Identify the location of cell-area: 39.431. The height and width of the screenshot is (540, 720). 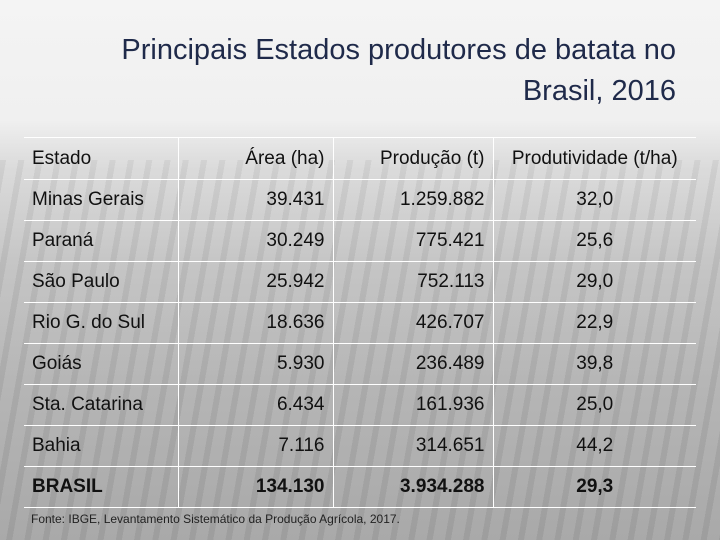
(255, 200).